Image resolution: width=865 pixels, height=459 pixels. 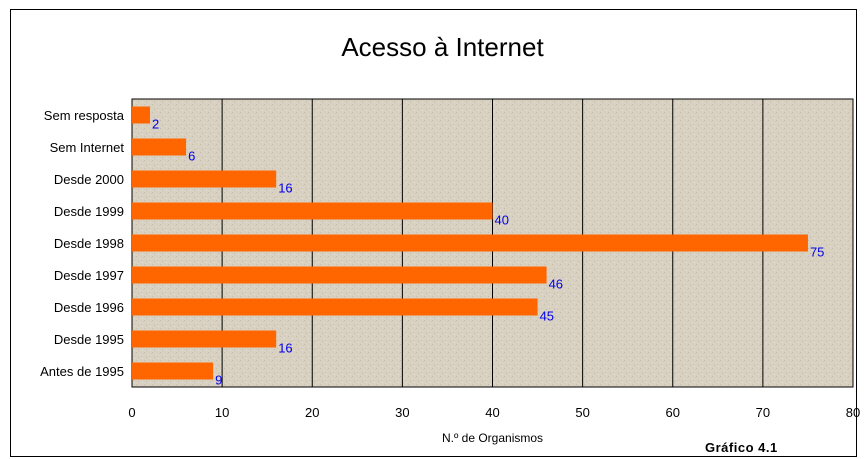 I want to click on x-tick-label: 20, so click(x=312, y=412).